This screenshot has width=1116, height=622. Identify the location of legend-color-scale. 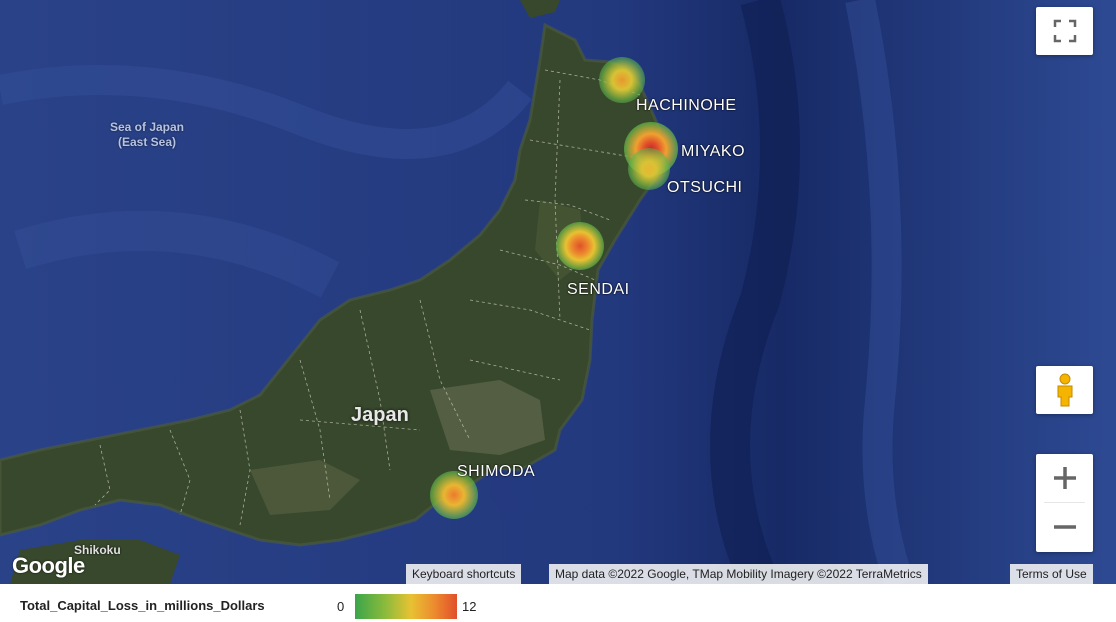
(406, 606).